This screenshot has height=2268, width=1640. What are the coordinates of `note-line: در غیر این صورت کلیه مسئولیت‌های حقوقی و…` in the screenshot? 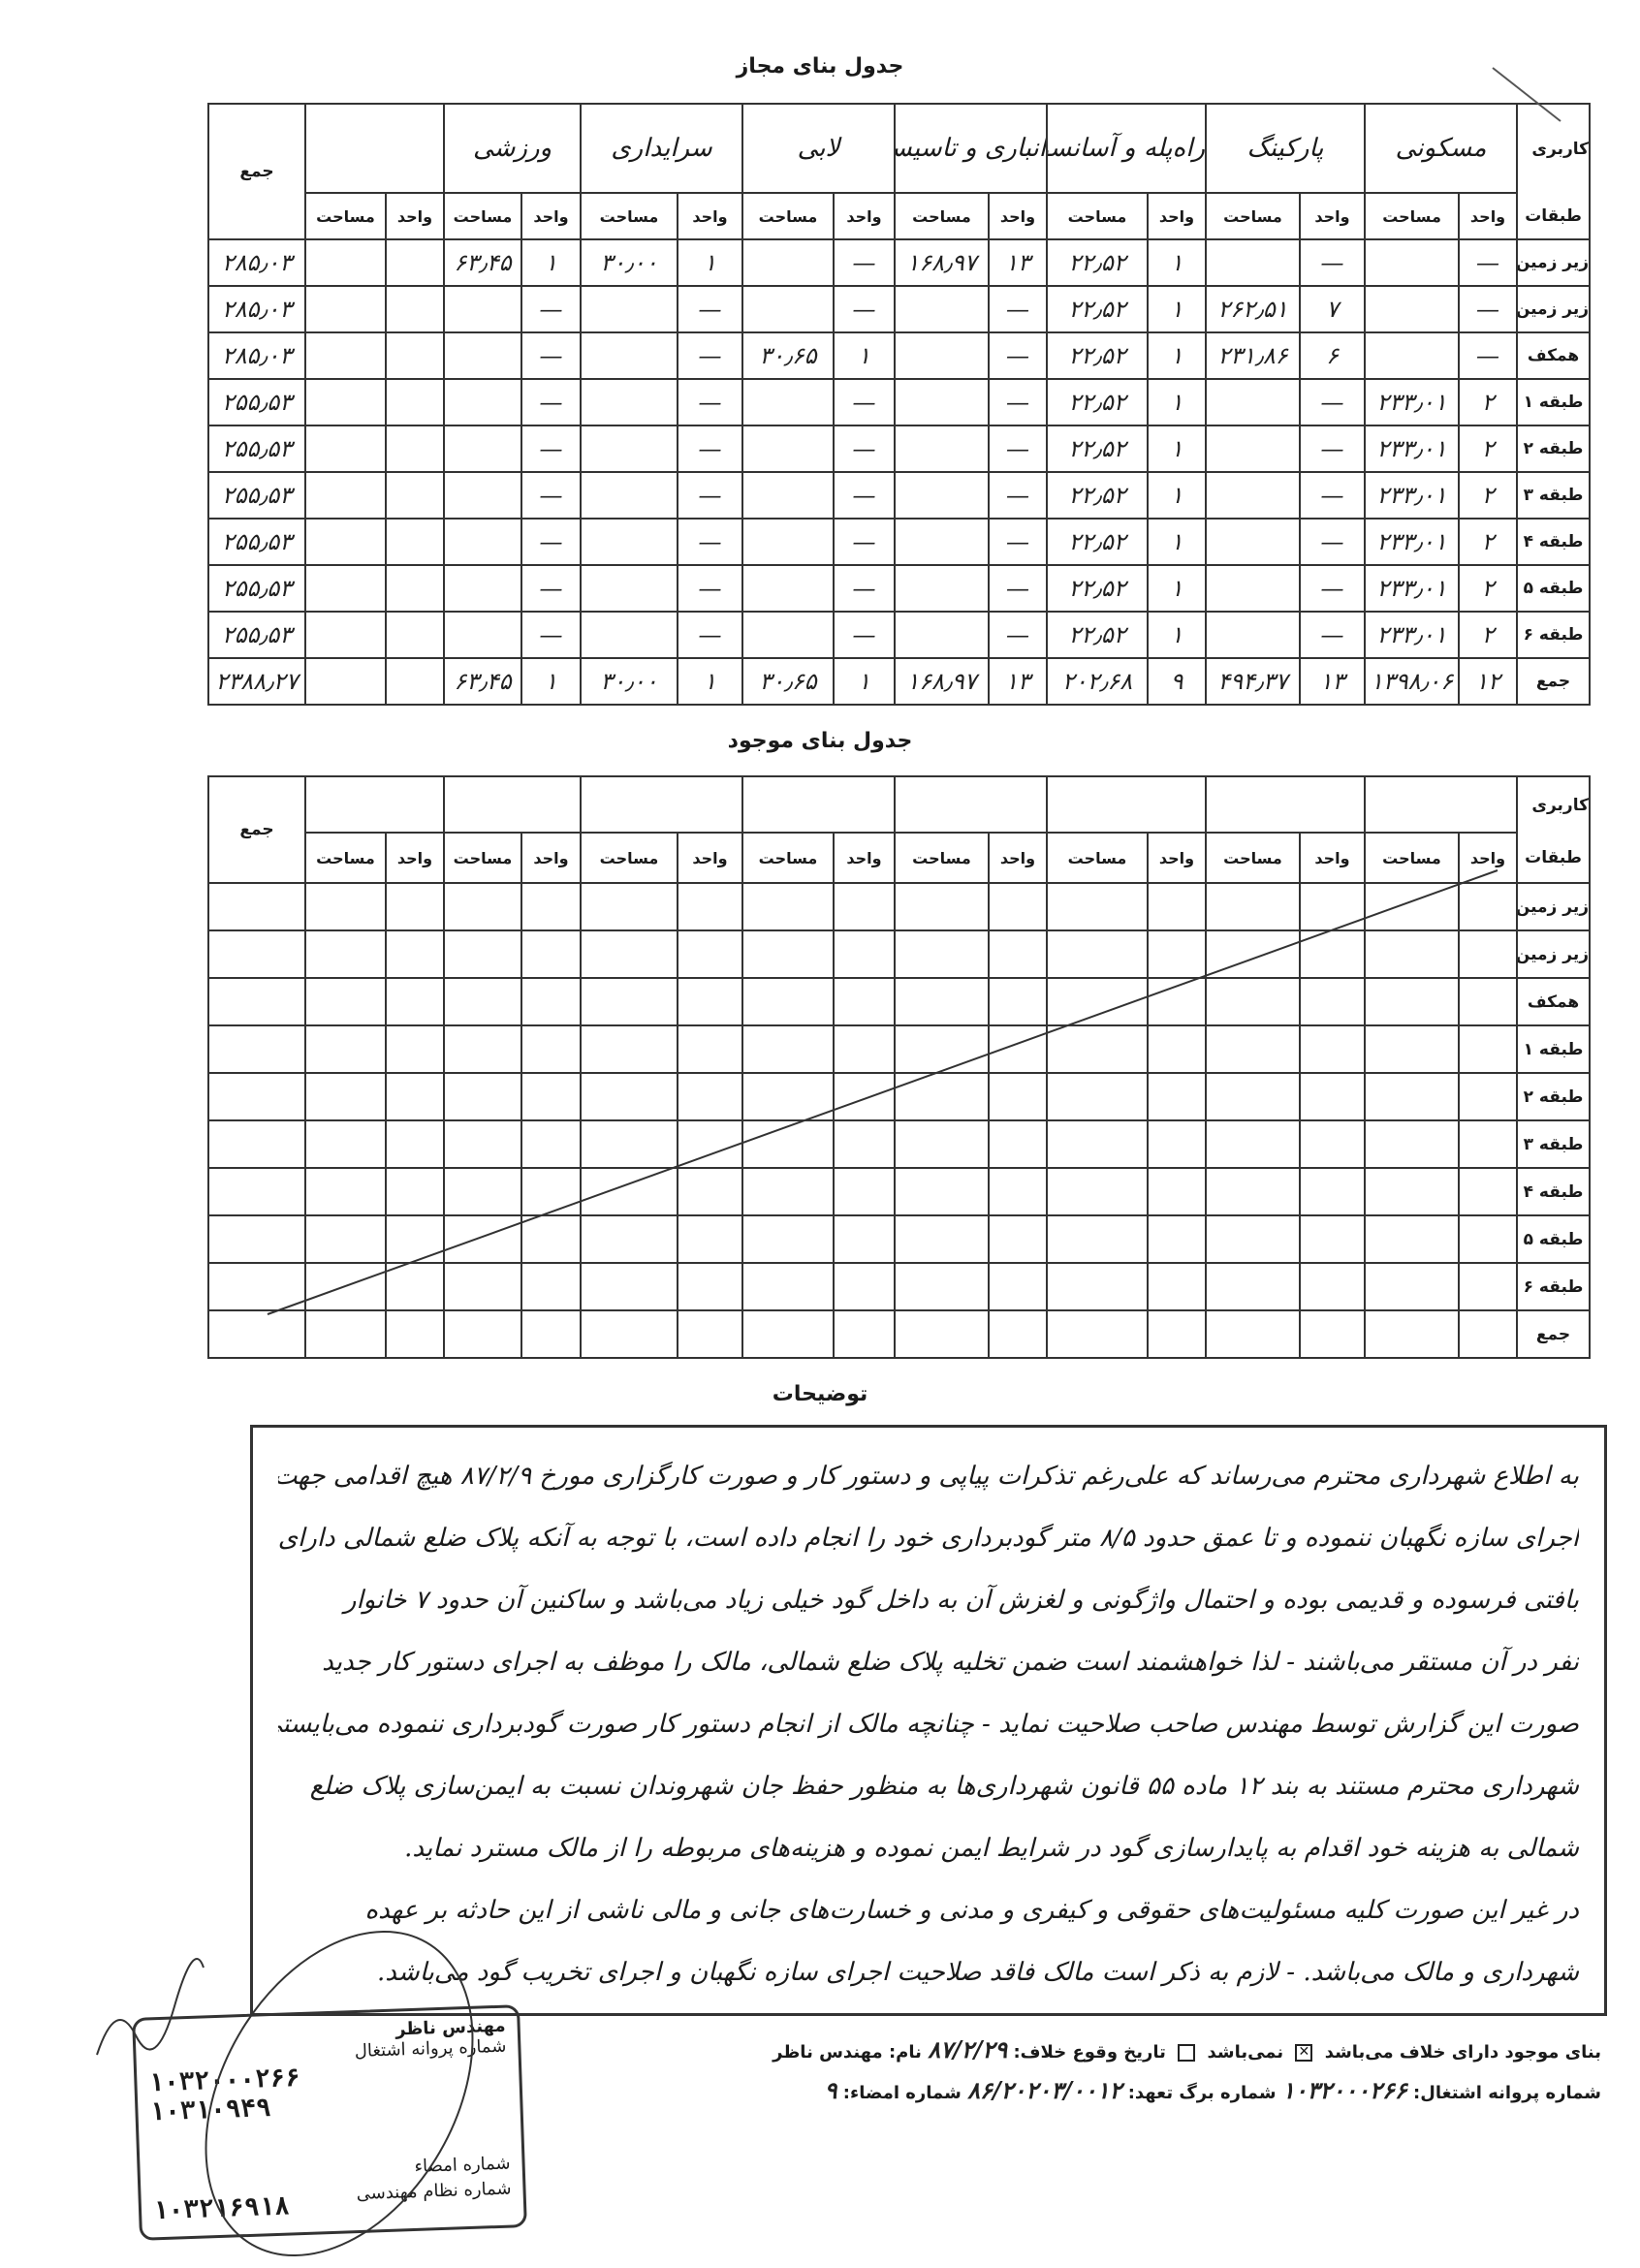 It's located at (971, 1911).